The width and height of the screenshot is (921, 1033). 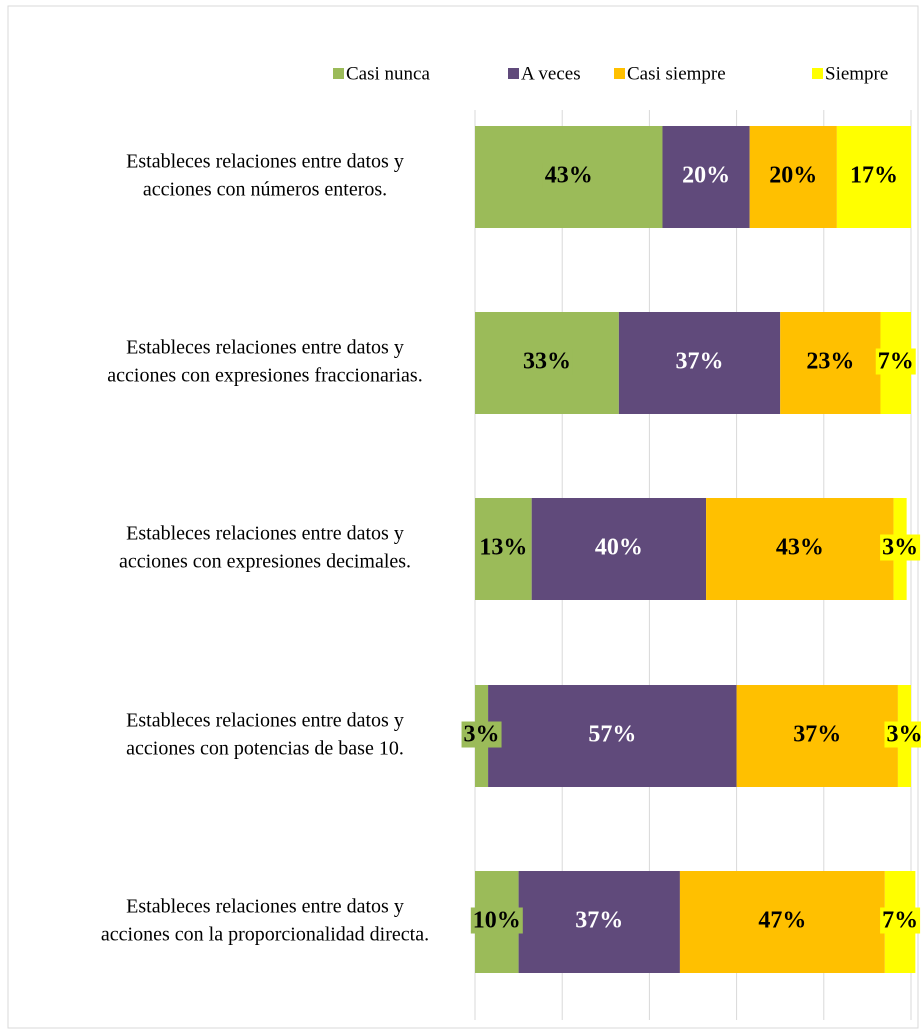 I want to click on data-label: 40%, so click(x=619, y=548).